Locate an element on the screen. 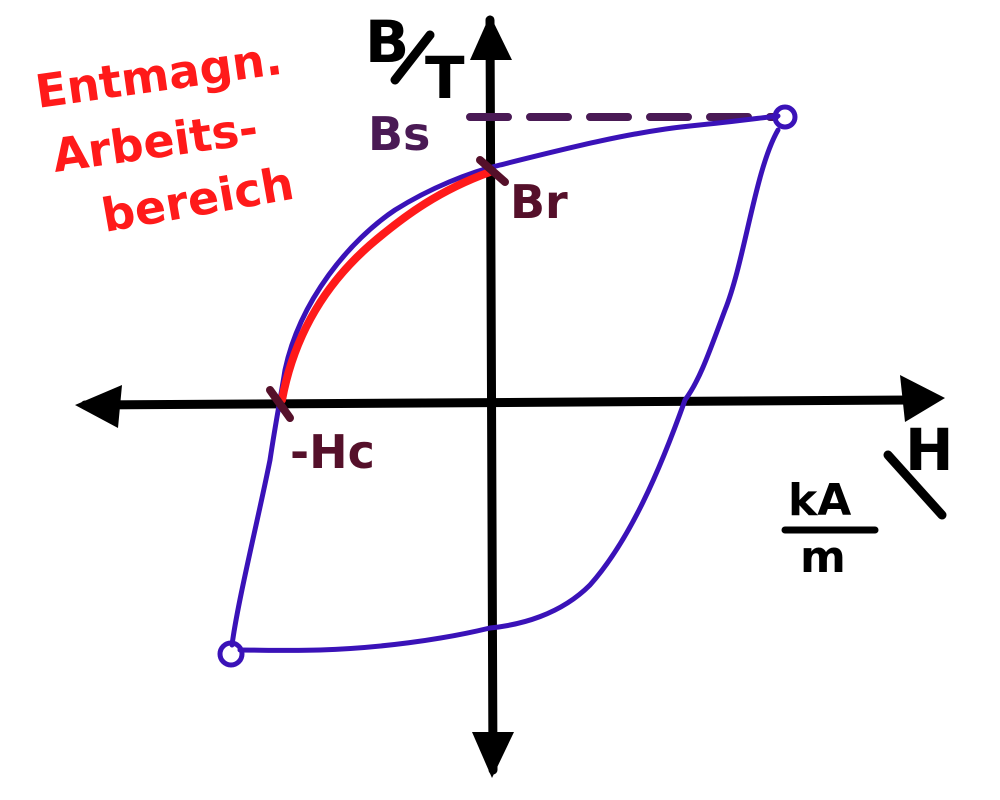 Image resolution: width=1000 pixels, height=800 pixels. hc-label: -Hc is located at coordinates (332, 452).